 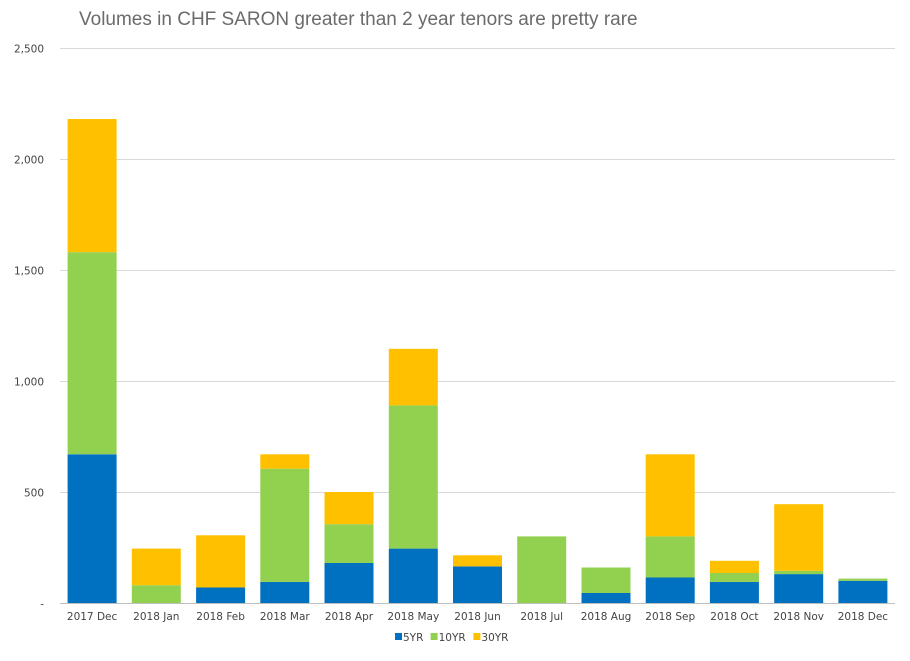 What do you see at coordinates (285, 592) in the screenshot?
I see `bar-5yr-2018-mar` at bounding box center [285, 592].